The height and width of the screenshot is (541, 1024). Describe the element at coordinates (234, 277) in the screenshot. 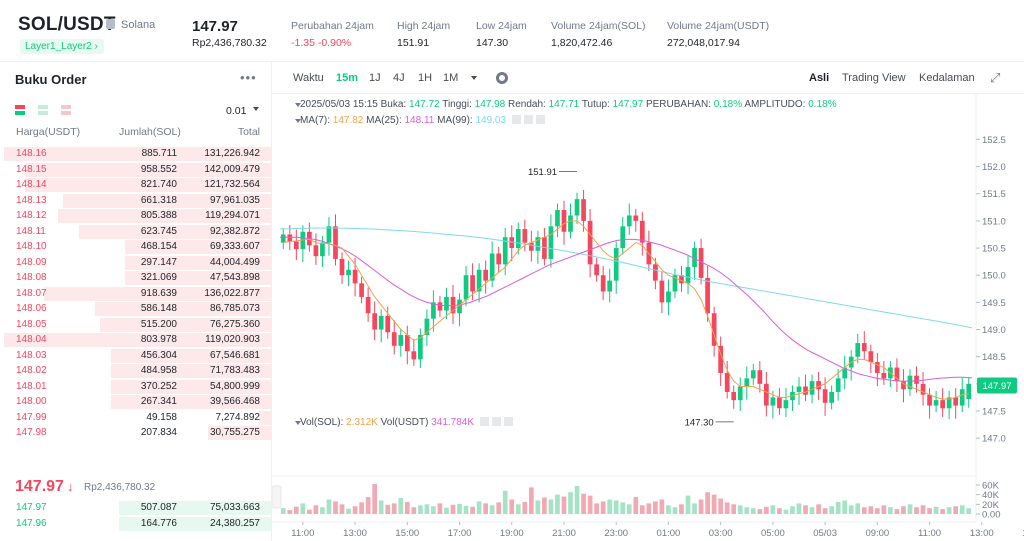

I see `order-total: 47,543.898` at that location.